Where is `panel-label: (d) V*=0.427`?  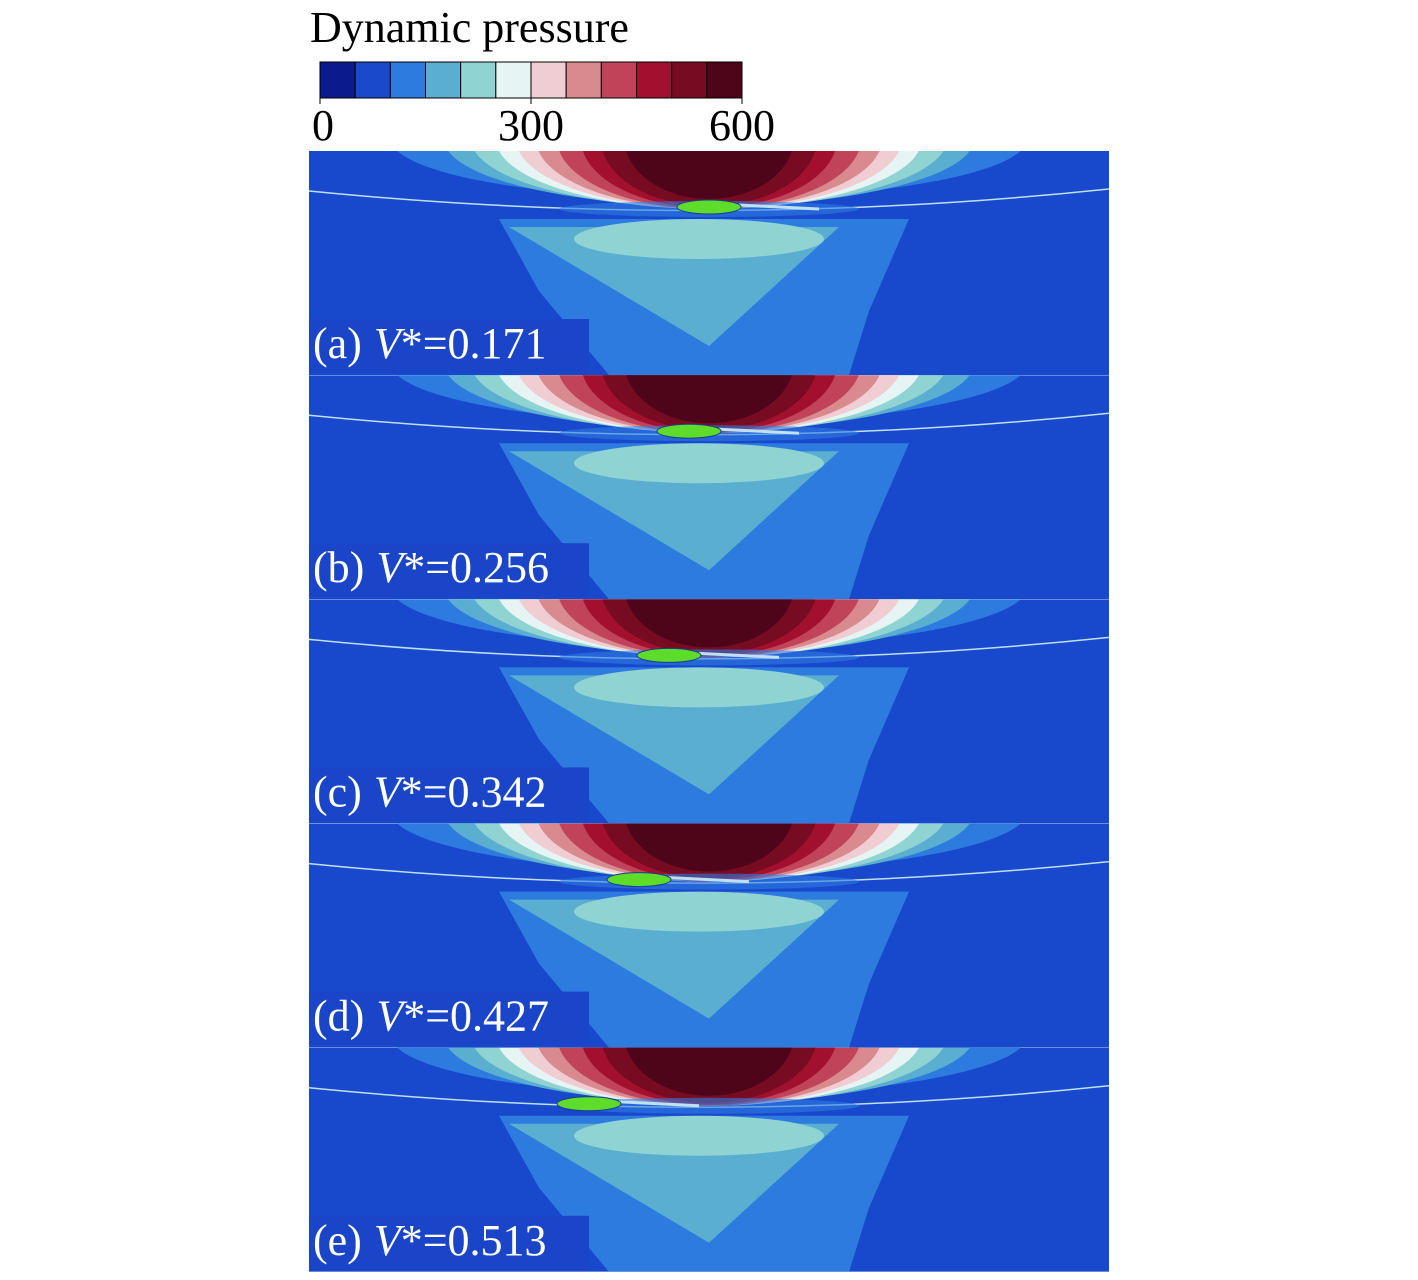 panel-label: (d) V*=0.427 is located at coordinates (431, 1016).